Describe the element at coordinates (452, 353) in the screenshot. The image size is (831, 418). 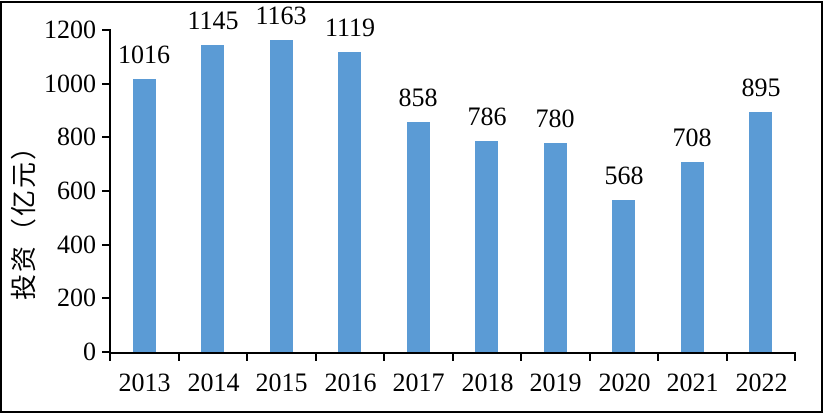
I see `x-axis-line` at that location.